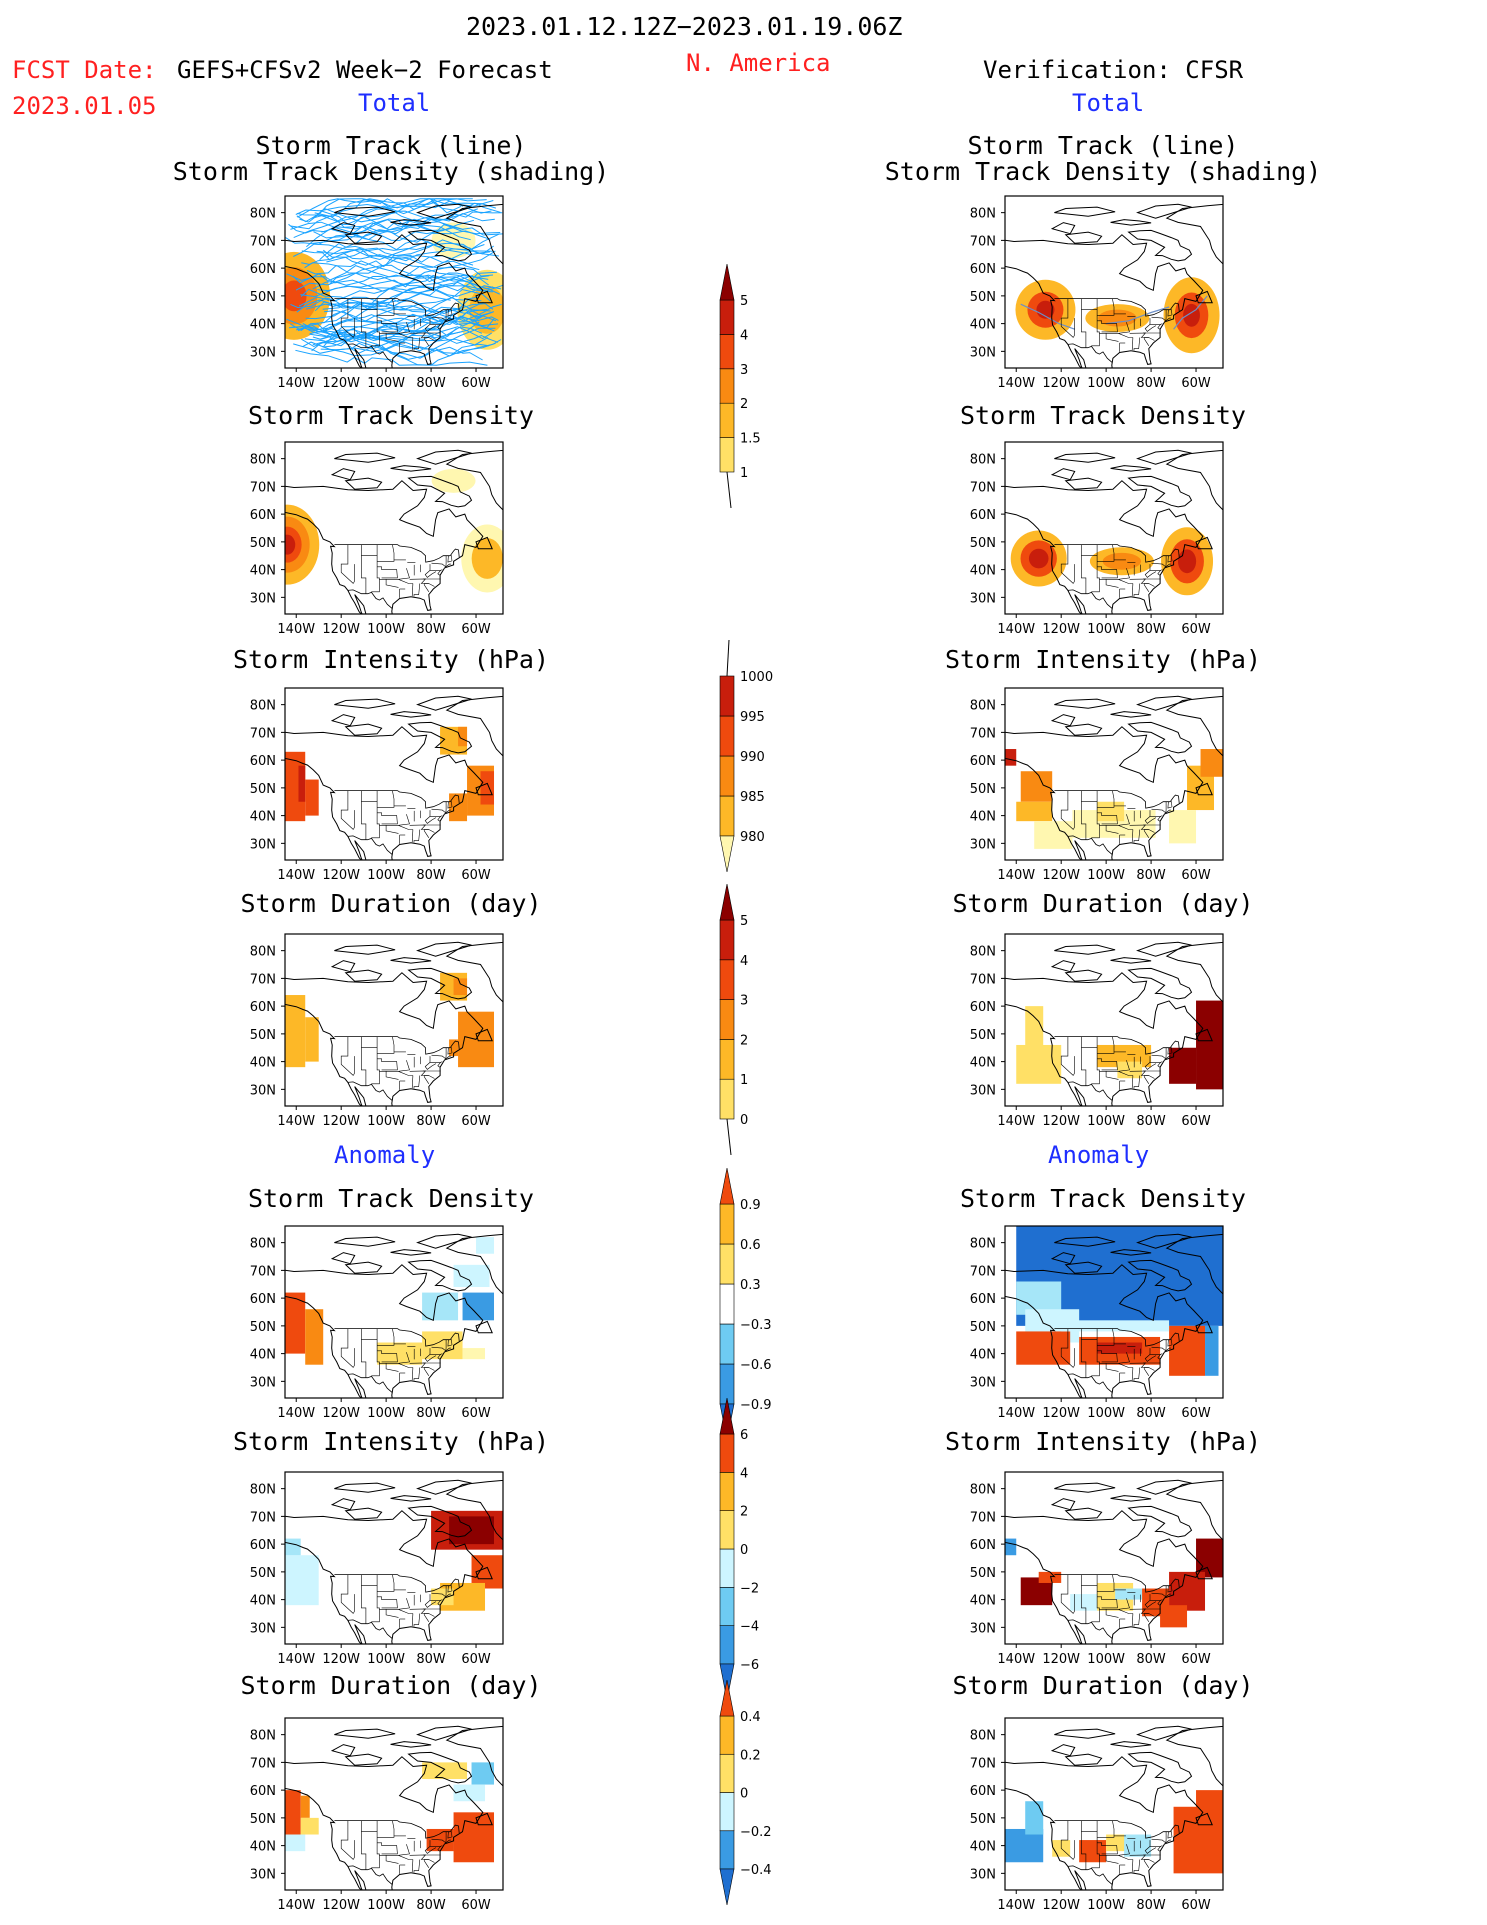 The image size is (1487, 1925). I want to click on density-shading-atlantic, so click(482, 558).